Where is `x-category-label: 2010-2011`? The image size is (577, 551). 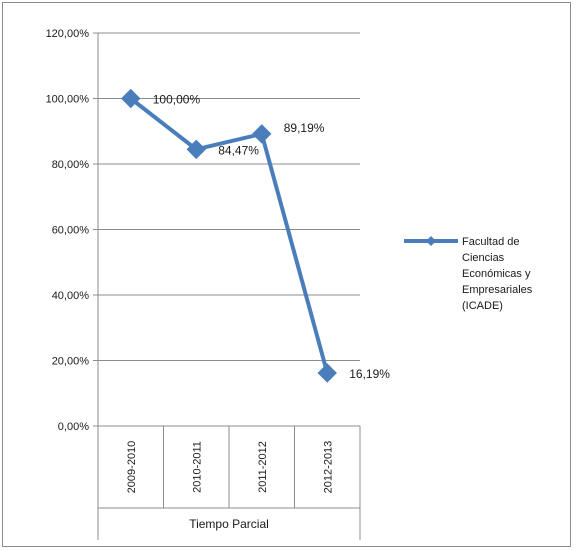
x-category-label: 2010-2011 is located at coordinates (197, 467).